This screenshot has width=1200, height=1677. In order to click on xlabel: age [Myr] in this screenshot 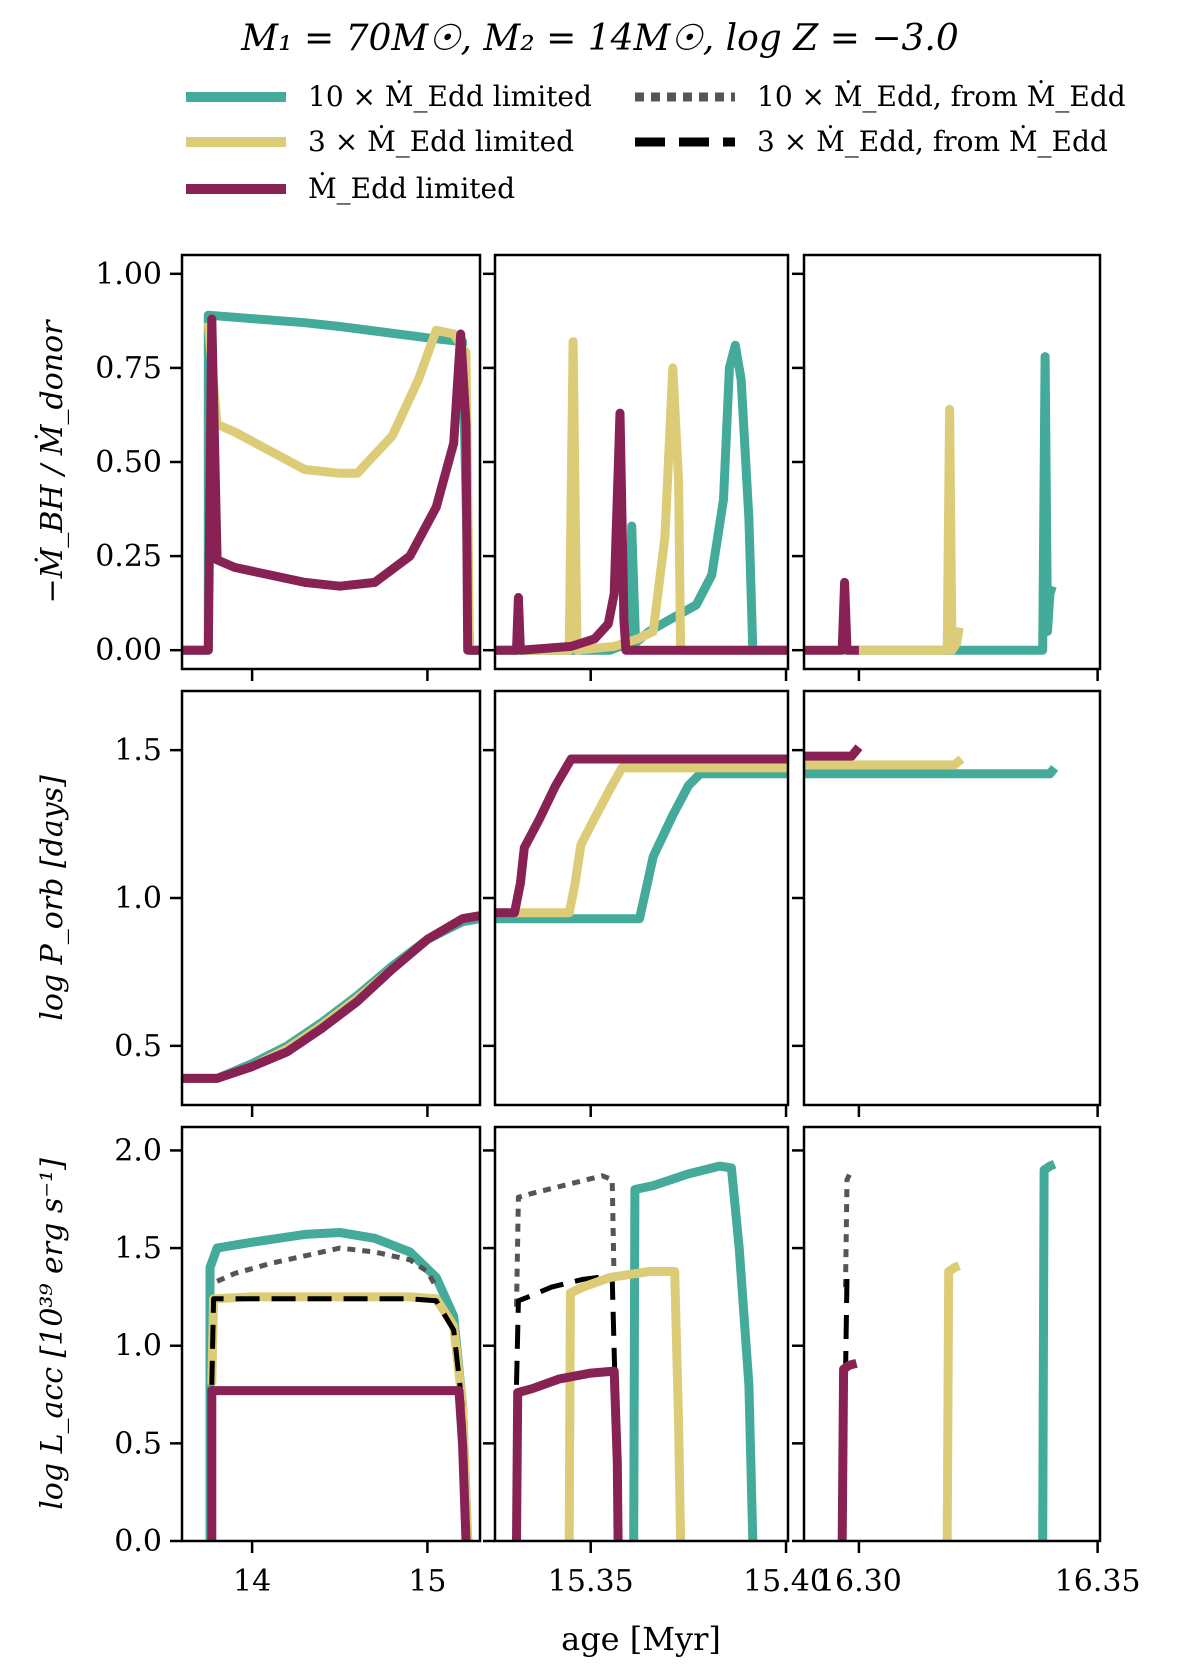, I will do `click(641, 1639)`.